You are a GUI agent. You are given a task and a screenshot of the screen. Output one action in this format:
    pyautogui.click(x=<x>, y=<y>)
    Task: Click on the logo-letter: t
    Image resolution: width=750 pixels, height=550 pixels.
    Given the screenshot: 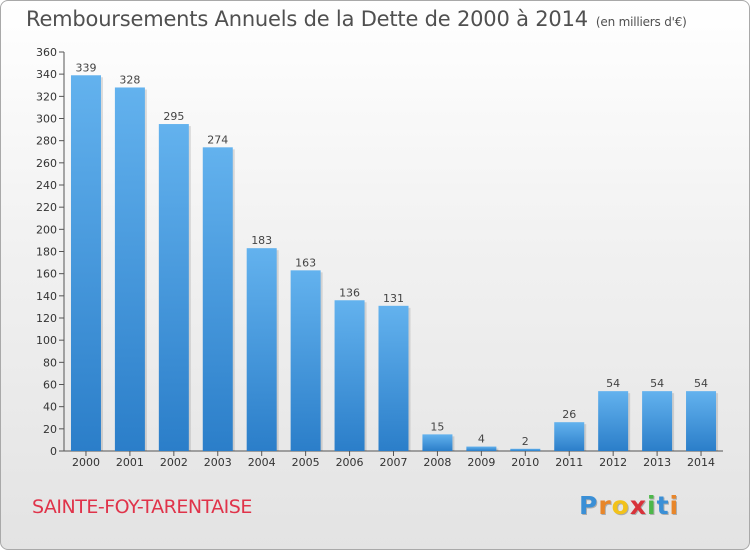 What is the action you would take?
    pyautogui.click(x=663, y=505)
    